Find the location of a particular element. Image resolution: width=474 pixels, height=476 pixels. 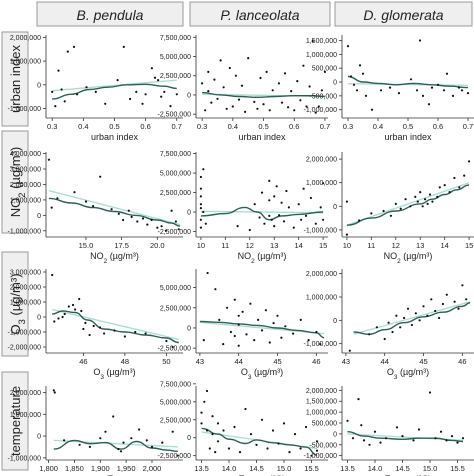

y-tick-label: -1,000,000 is located at coordinates (25, 458).